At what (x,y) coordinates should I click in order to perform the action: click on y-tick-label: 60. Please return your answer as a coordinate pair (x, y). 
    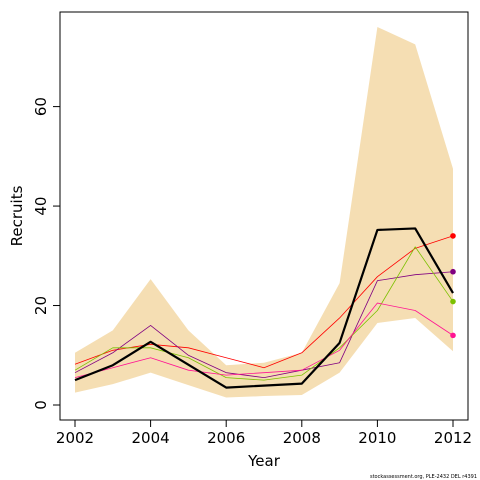
    Looking at the image, I should click on (41, 106).